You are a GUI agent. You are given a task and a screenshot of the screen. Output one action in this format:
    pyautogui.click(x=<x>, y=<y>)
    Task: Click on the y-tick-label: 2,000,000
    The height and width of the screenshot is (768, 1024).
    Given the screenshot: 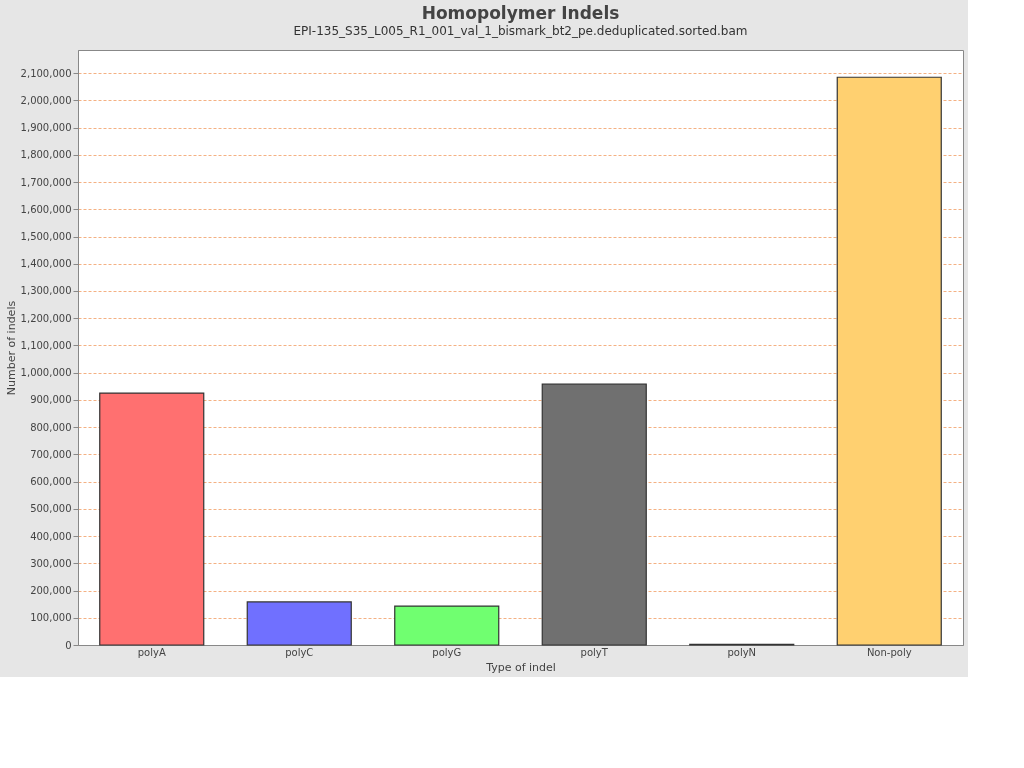 What is the action you would take?
    pyautogui.click(x=46, y=100)
    